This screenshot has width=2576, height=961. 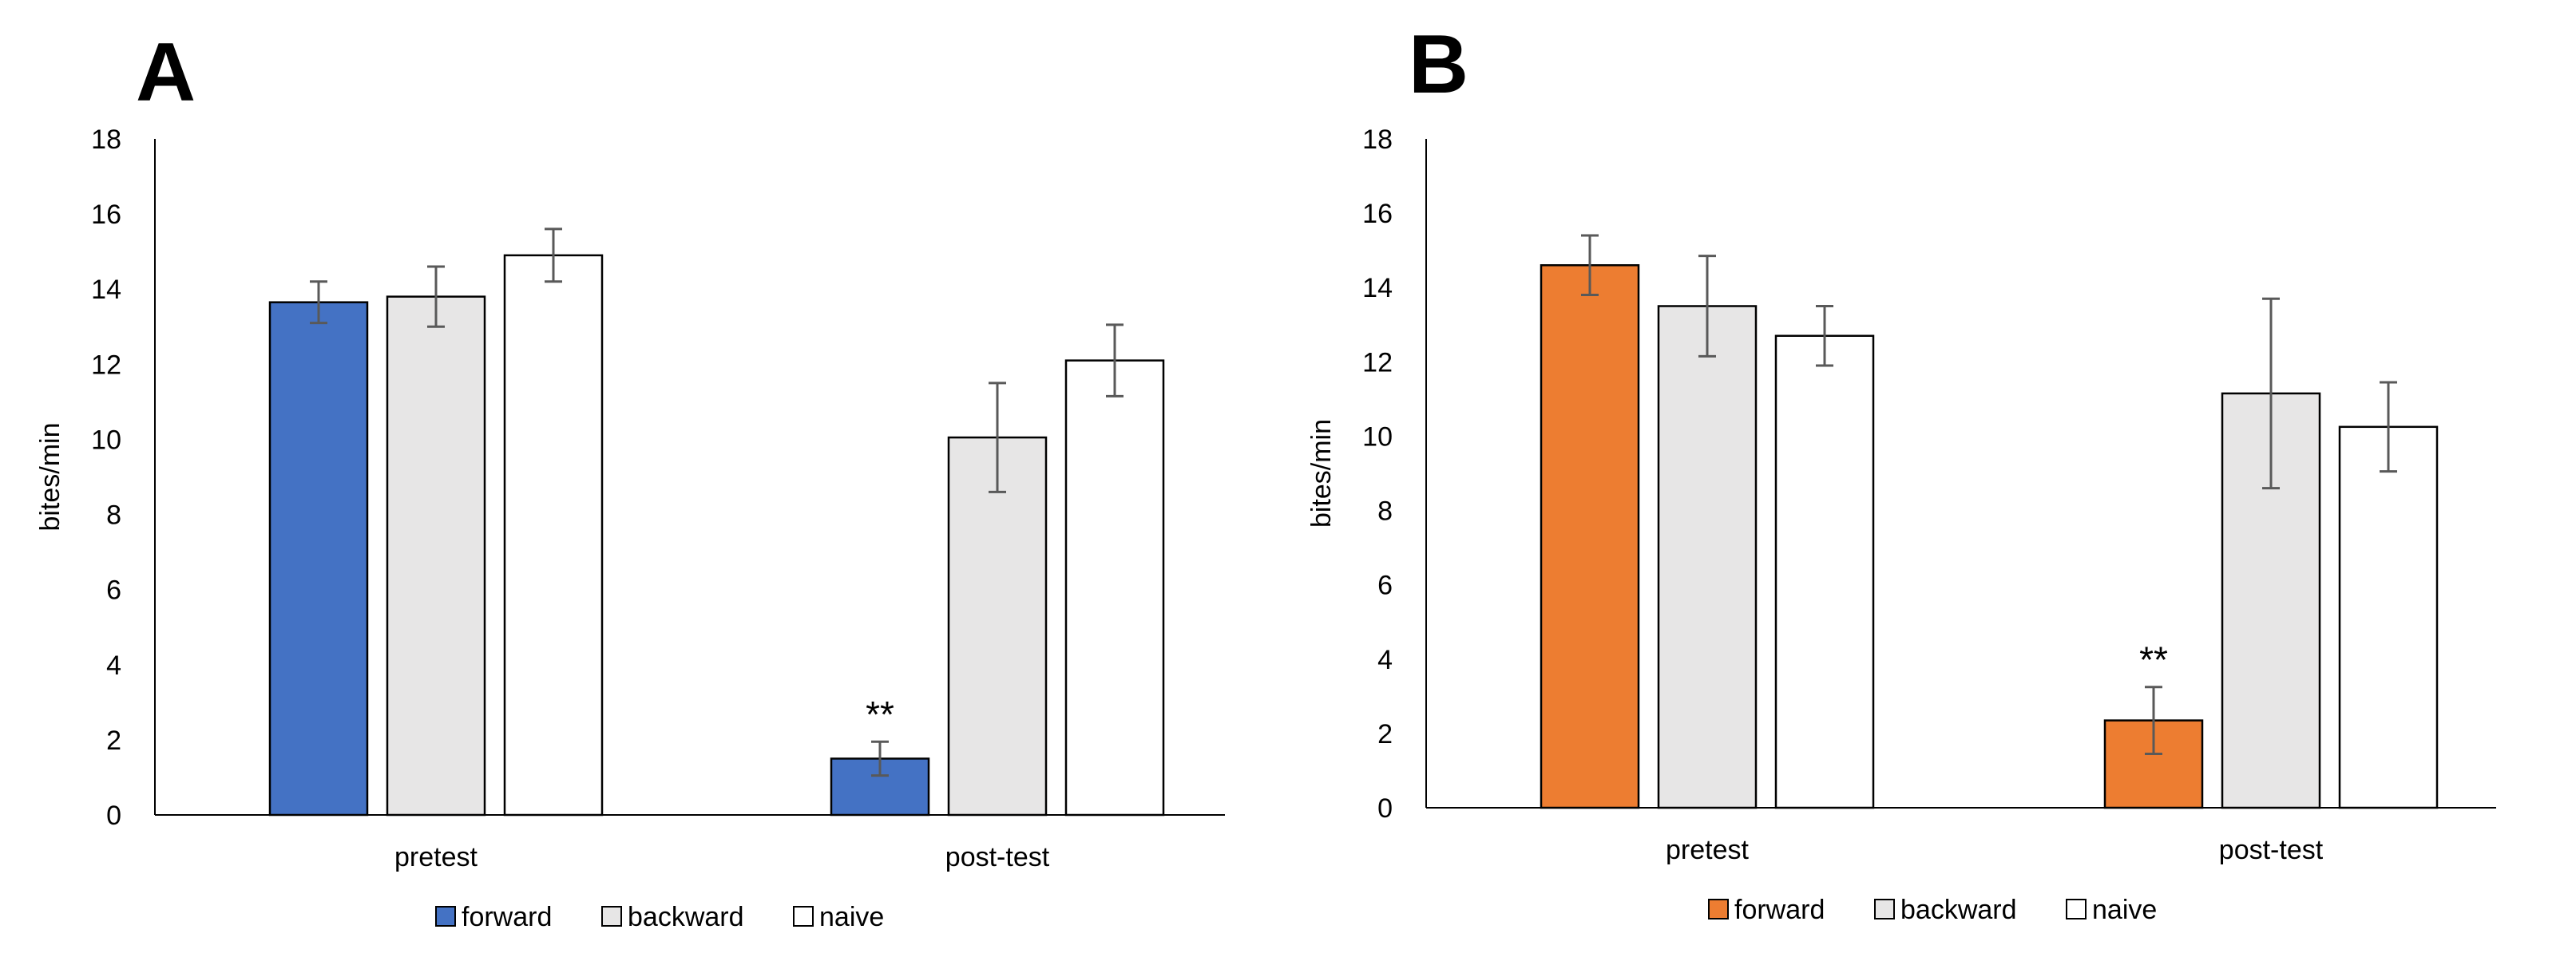 What do you see at coordinates (1438, 65) in the screenshot?
I see `panel-letter: B` at bounding box center [1438, 65].